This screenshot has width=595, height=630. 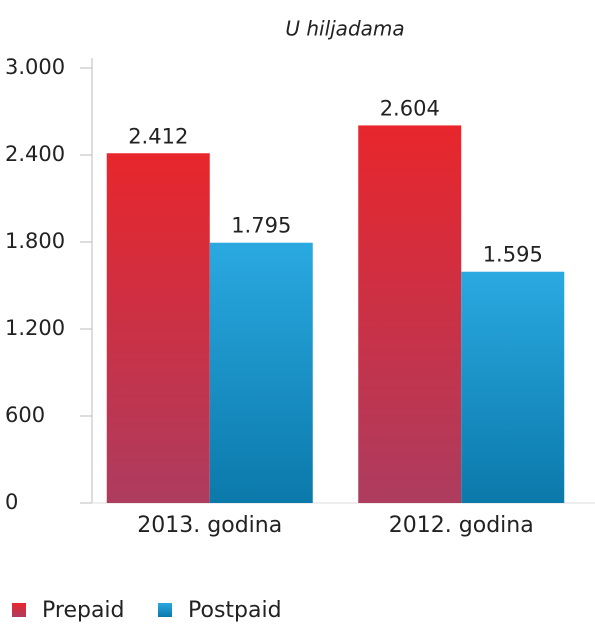 What do you see at coordinates (35, 241) in the screenshot?
I see `y-tick-label: 1.800` at bounding box center [35, 241].